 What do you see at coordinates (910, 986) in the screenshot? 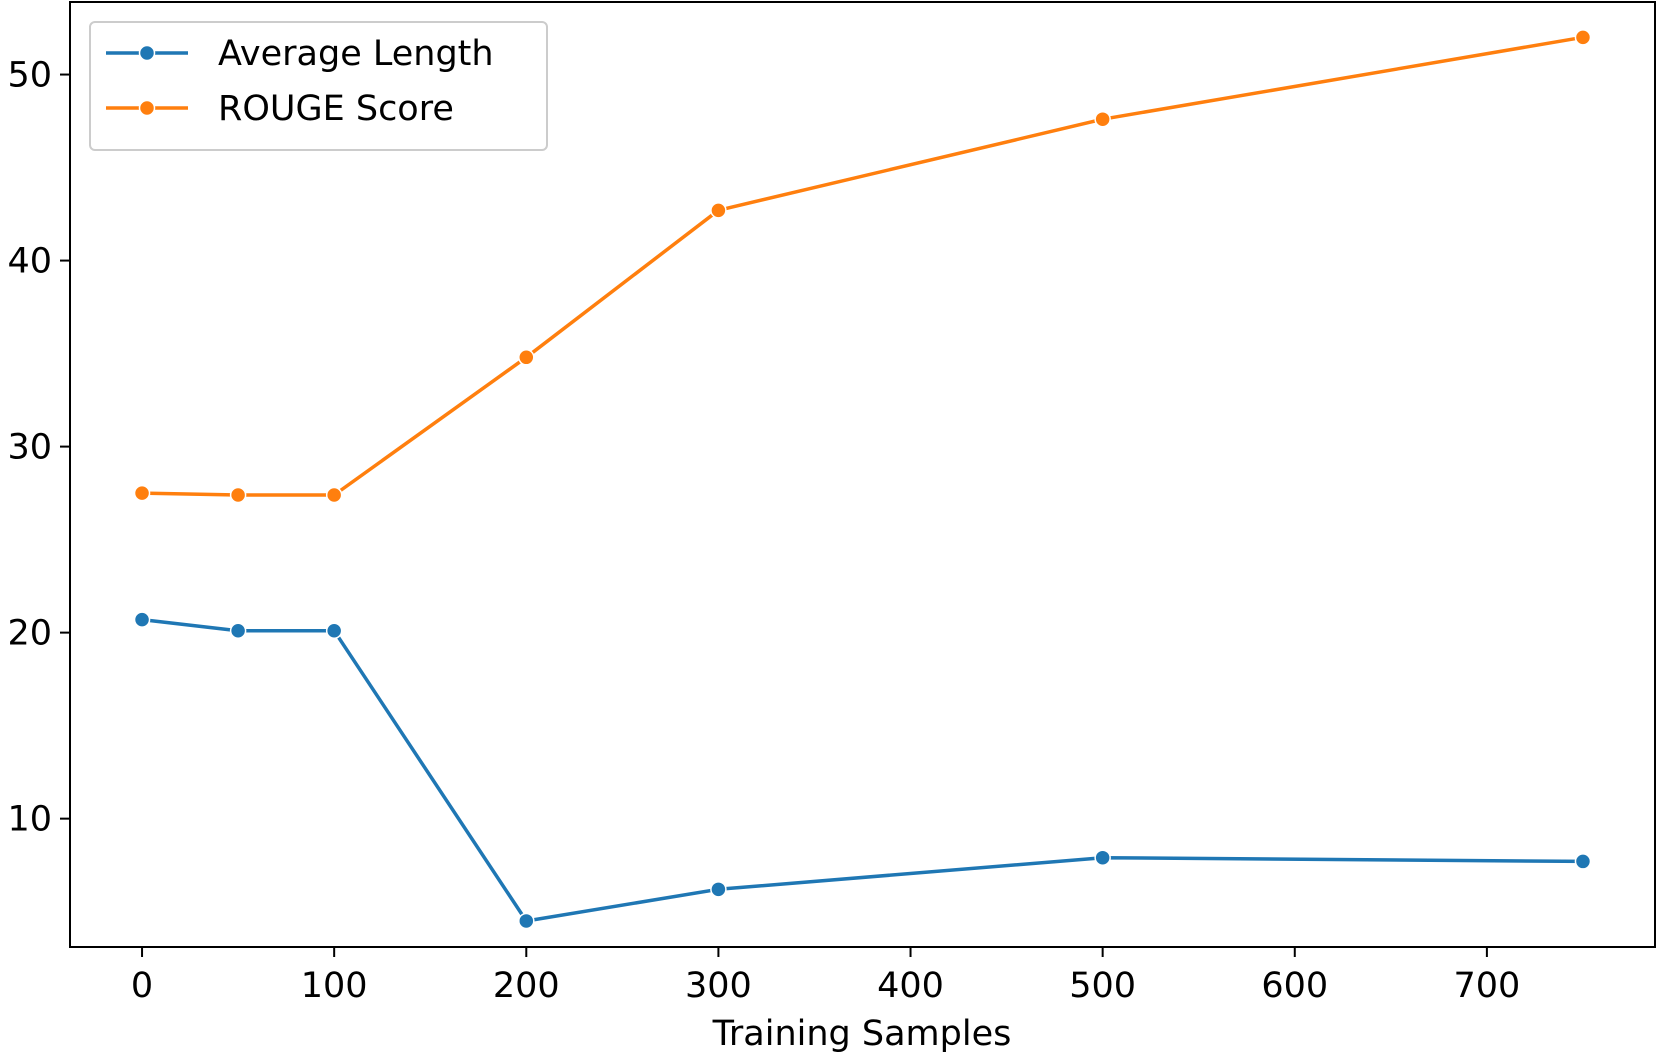
I see `x-tick-label: 400` at bounding box center [910, 986].